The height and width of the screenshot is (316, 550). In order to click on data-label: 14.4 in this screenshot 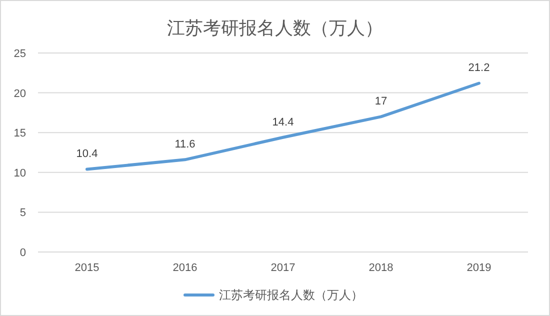, I will do `click(283, 122)`.